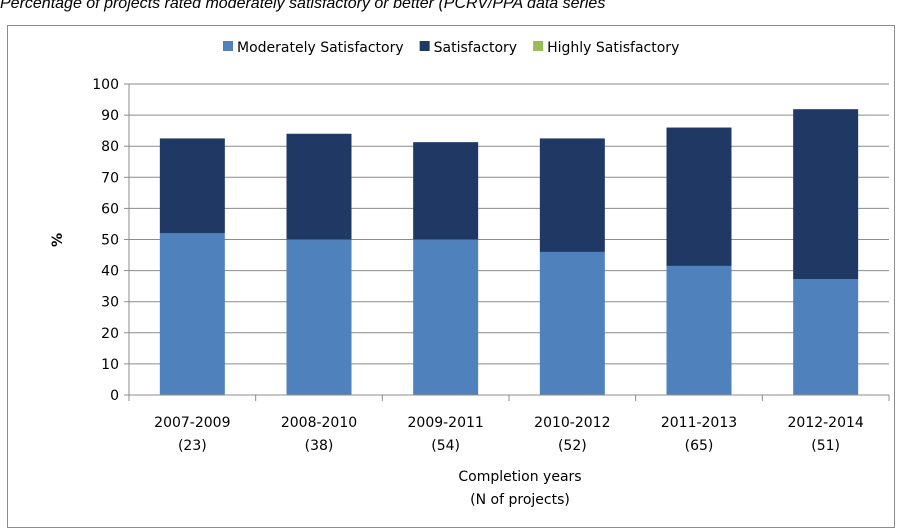  I want to click on x-tick-label: 2012-2014 (51), so click(826, 434).